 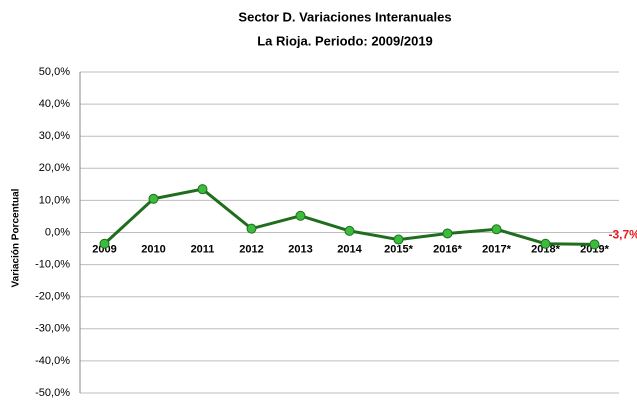 I want to click on y-tick-label: -10,0%, so click(x=52, y=265).